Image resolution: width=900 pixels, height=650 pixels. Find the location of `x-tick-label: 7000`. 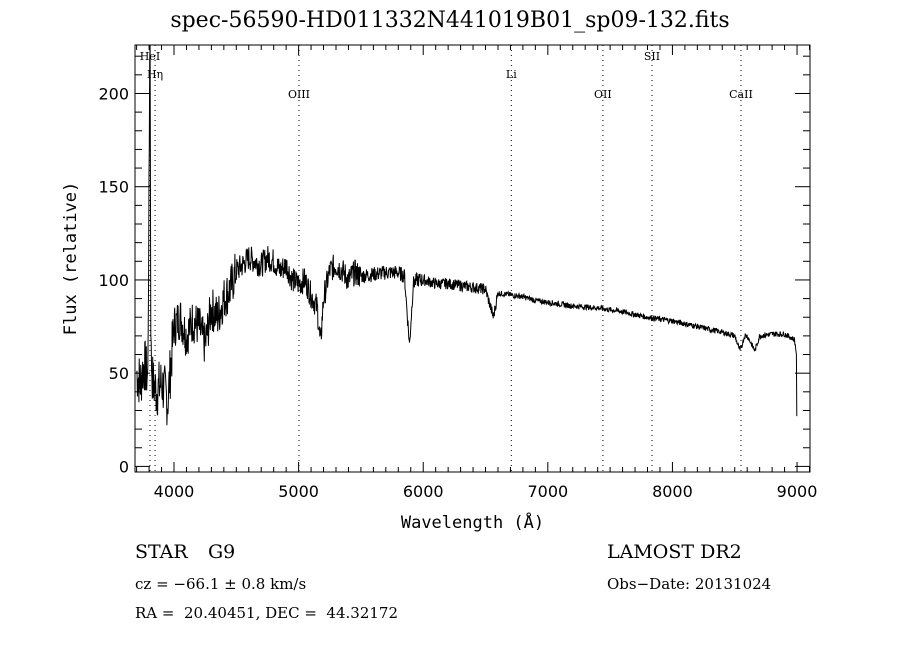

x-tick-label: 7000 is located at coordinates (547, 491).